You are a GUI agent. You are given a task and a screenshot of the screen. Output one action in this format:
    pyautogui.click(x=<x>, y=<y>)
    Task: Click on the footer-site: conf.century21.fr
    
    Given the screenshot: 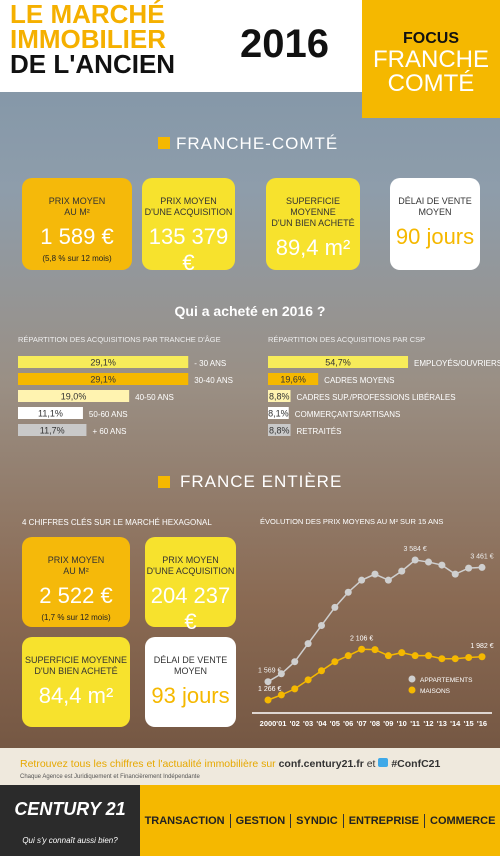 What is the action you would take?
    pyautogui.click(x=321, y=764)
    